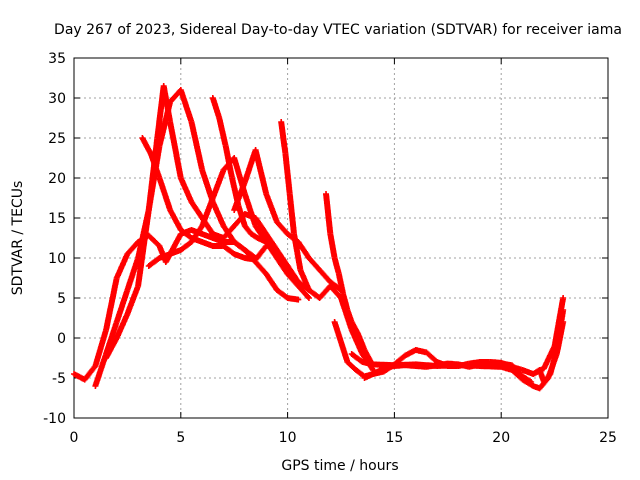  What do you see at coordinates (501, 438) in the screenshot?
I see `x-tick-label: 20` at bounding box center [501, 438].